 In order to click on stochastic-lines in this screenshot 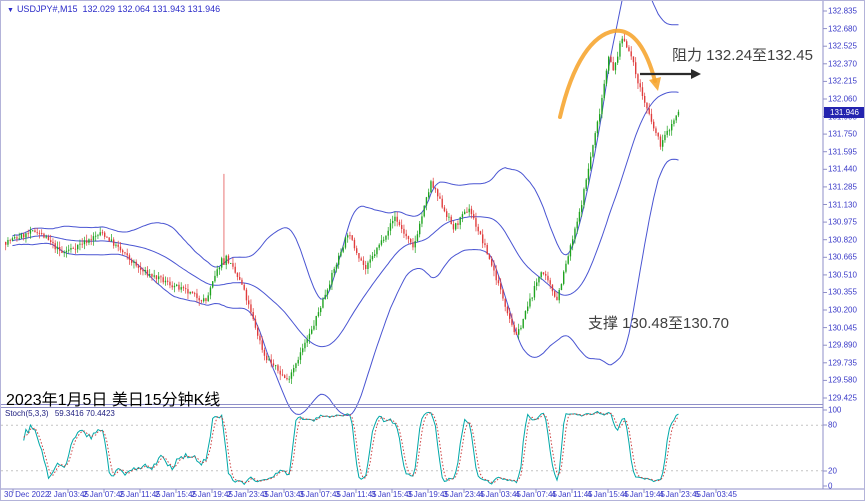, I will do `click(412, 448)`.